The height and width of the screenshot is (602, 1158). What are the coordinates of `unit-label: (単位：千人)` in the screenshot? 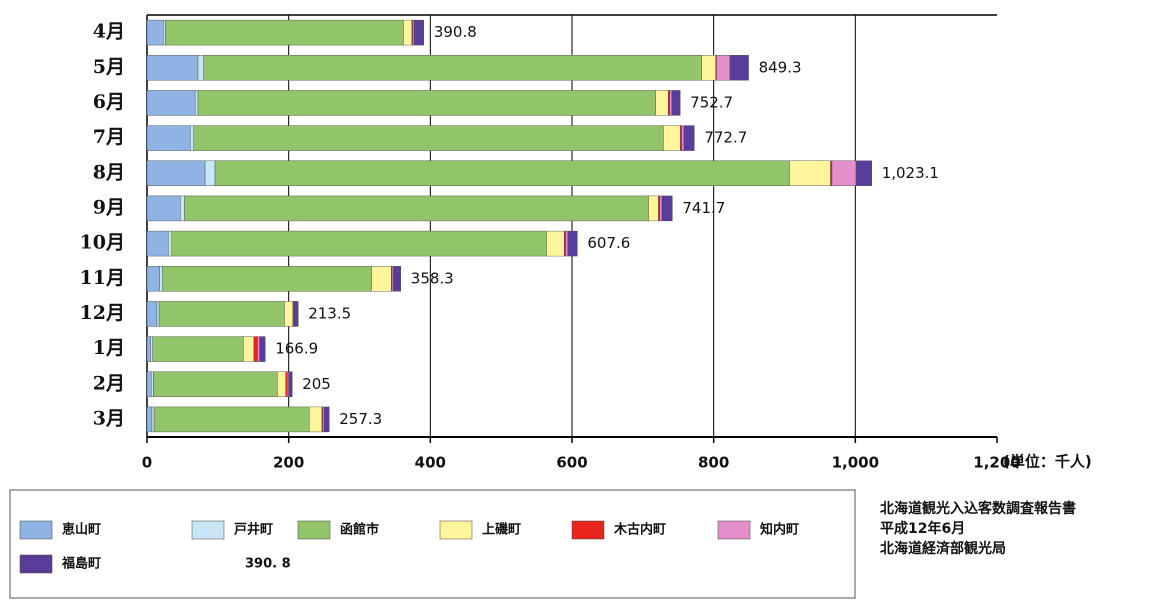 It's located at (1047, 462).